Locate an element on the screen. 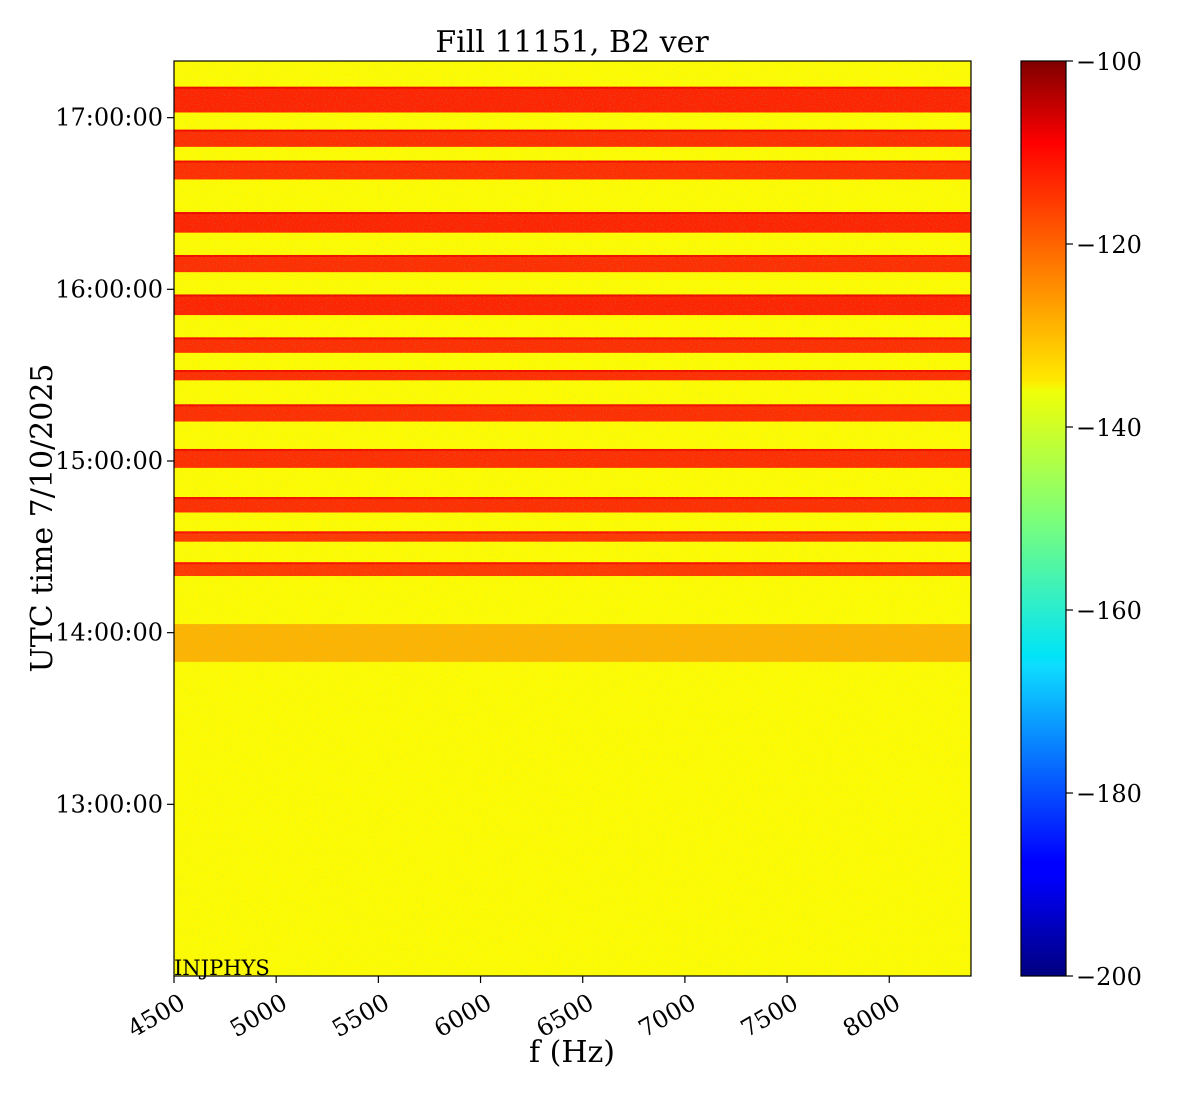 This screenshot has width=1200, height=1100. y-axis: 13:00:00 14:00:00 15:00:00 16:00:00 17:00:00 is located at coordinates (114, 461).